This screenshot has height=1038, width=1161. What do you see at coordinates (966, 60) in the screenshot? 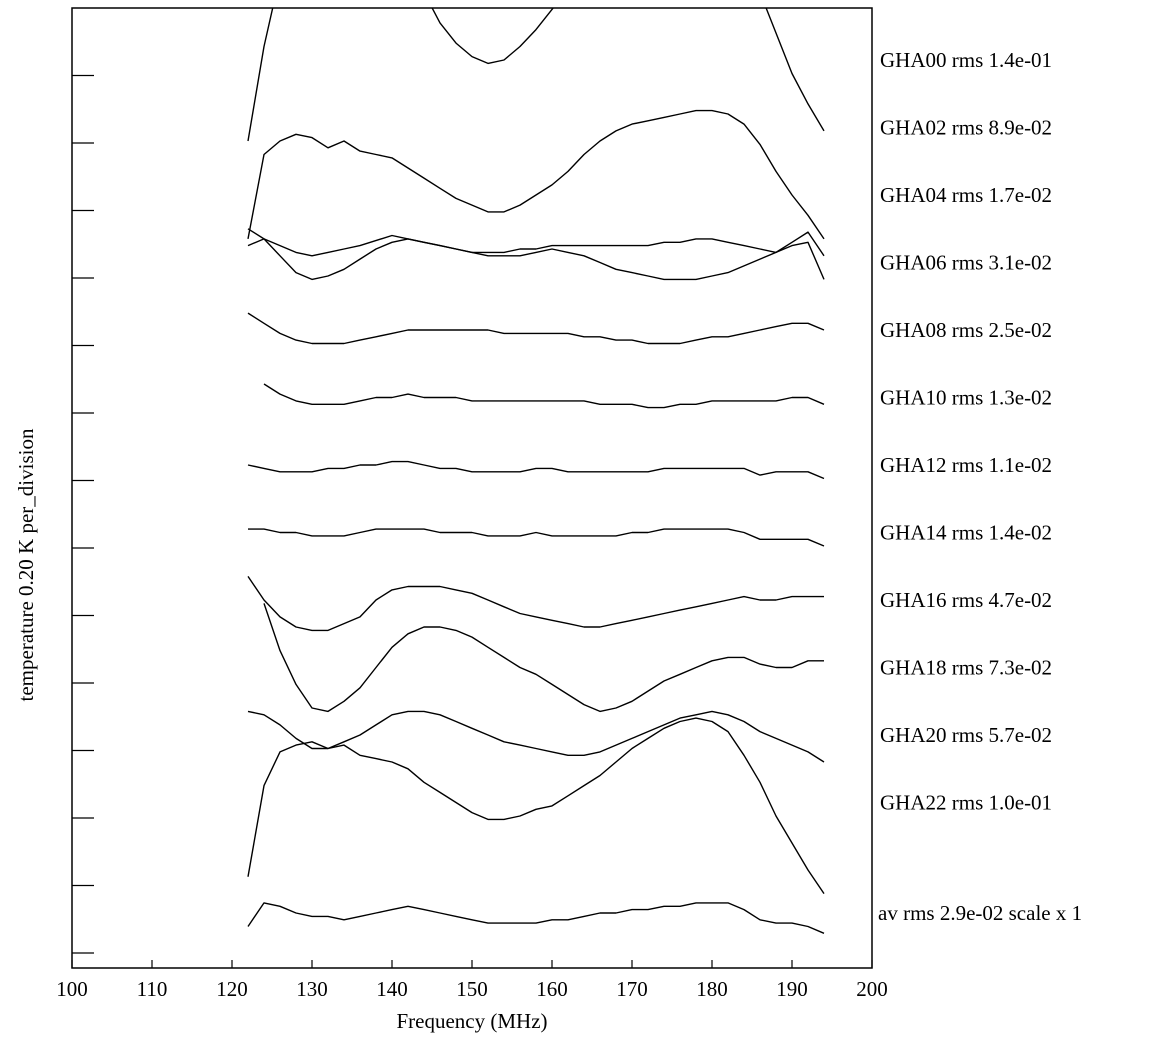
I see `series-label-0: GHA00 rms 1.4e-01` at bounding box center [966, 60].